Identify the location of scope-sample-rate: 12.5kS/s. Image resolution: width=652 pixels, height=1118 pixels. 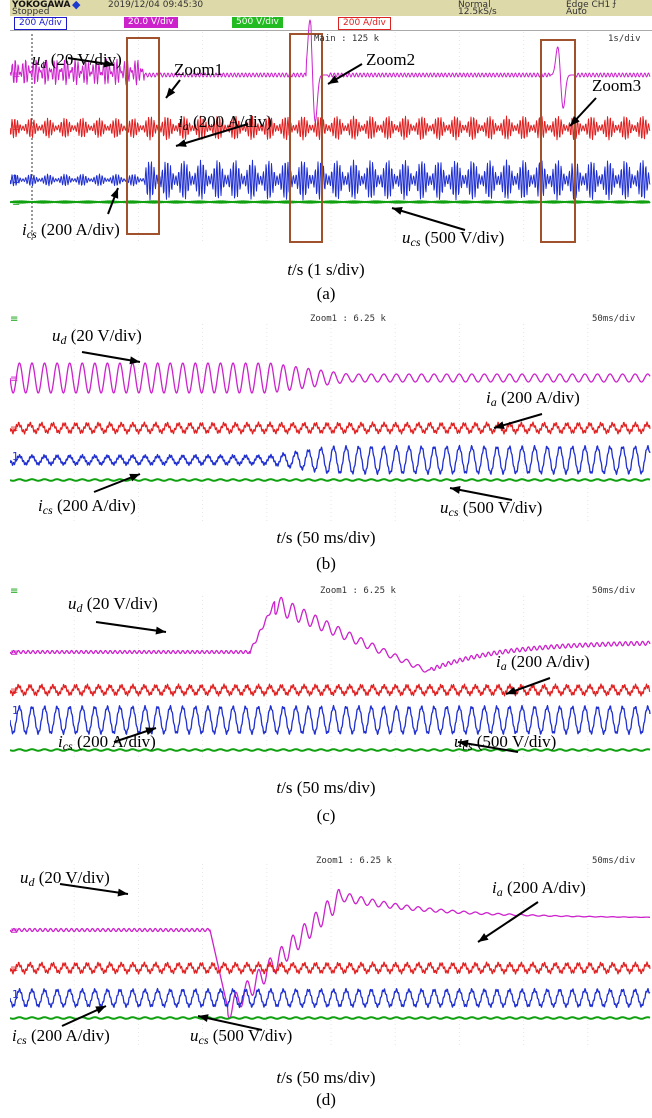
(477, 12).